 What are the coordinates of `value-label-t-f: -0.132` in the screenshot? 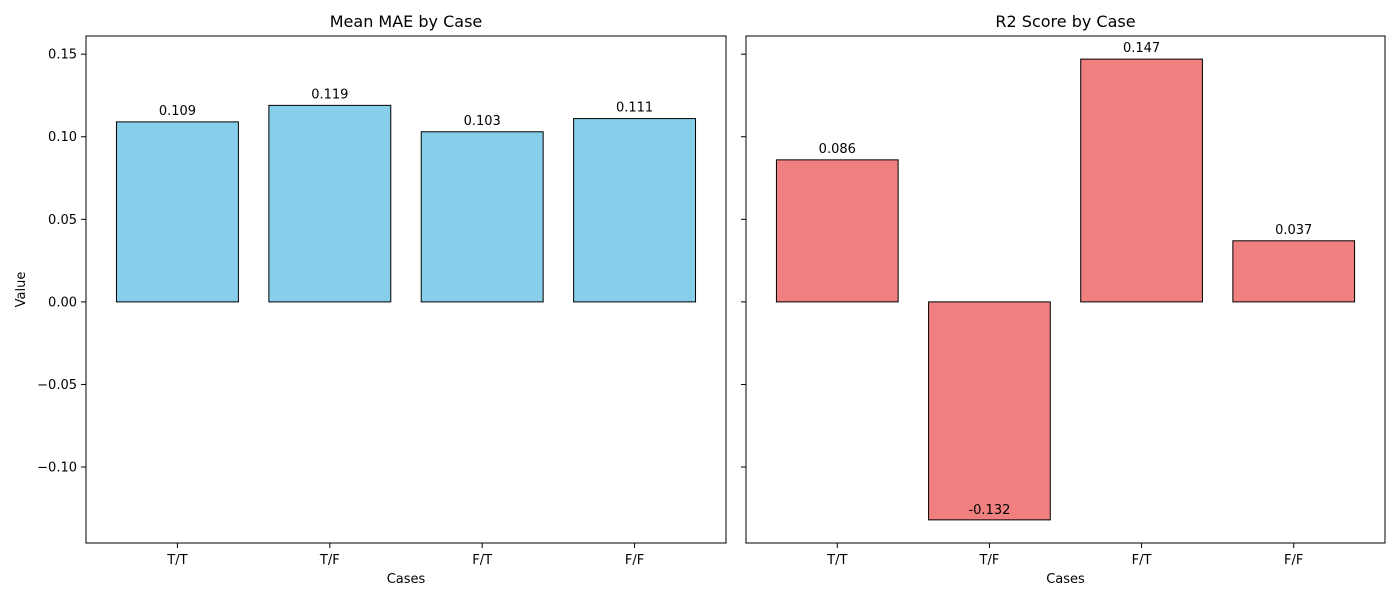 It's located at (989, 510).